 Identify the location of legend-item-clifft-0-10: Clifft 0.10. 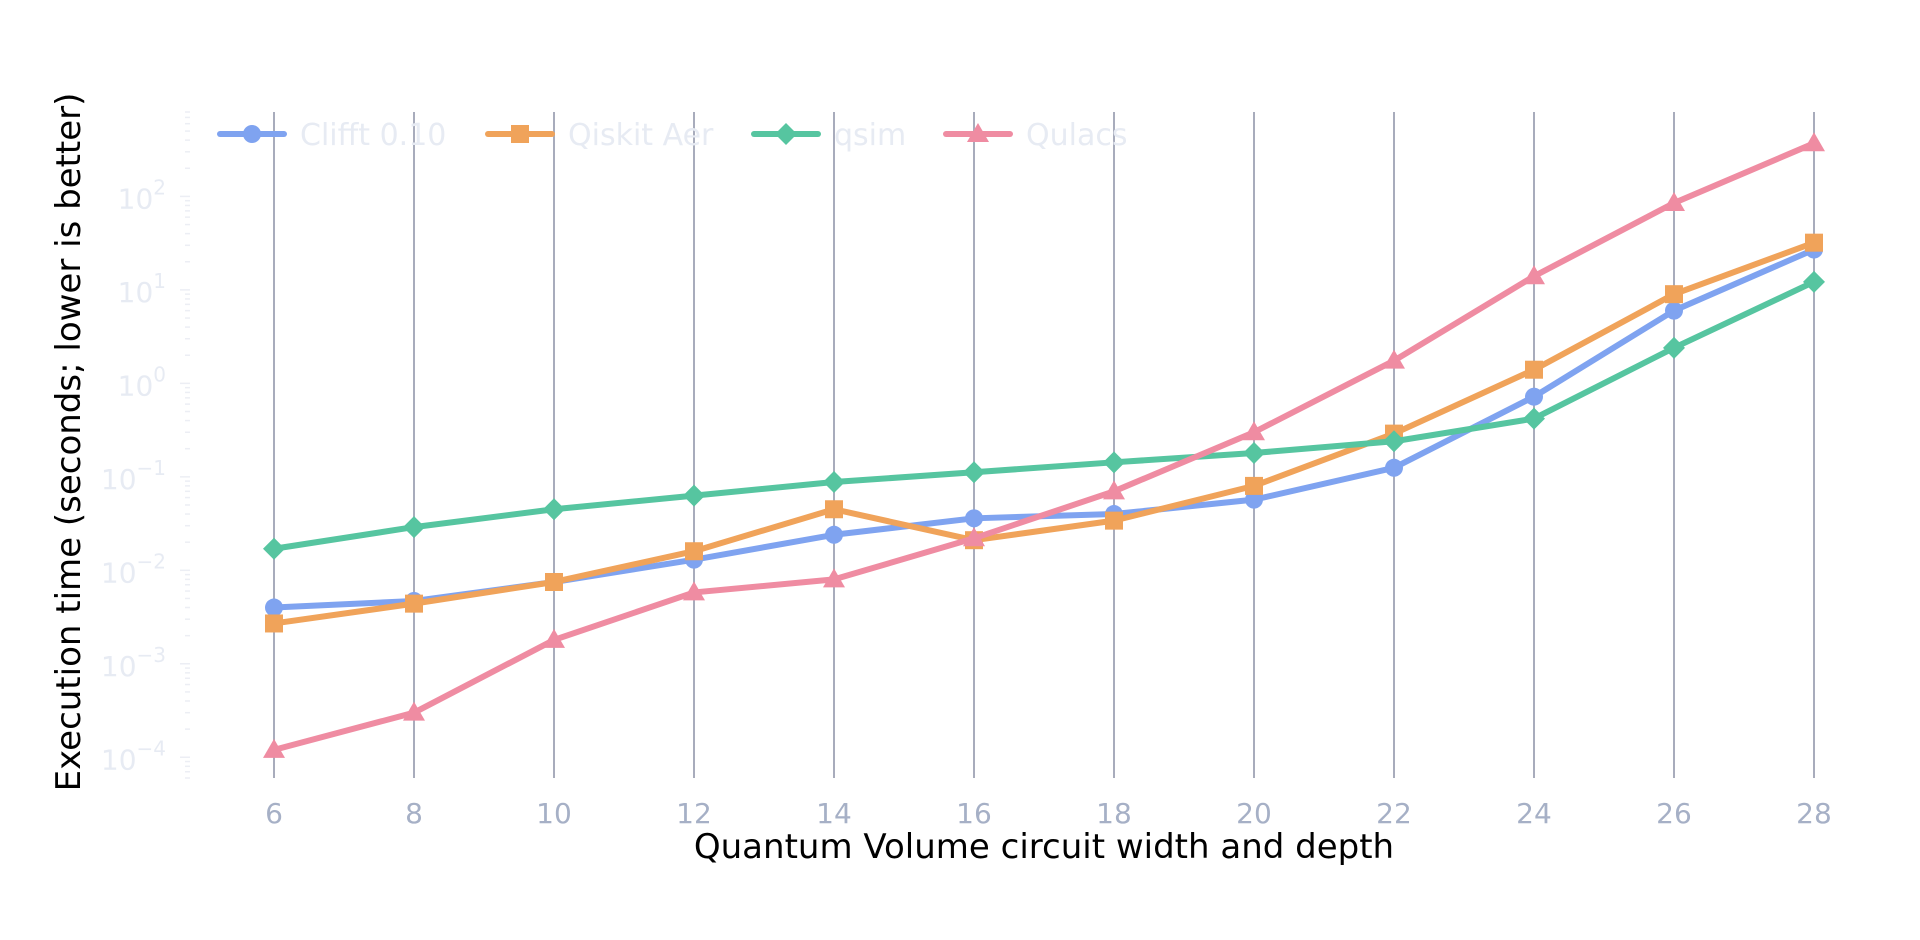
(331, 135).